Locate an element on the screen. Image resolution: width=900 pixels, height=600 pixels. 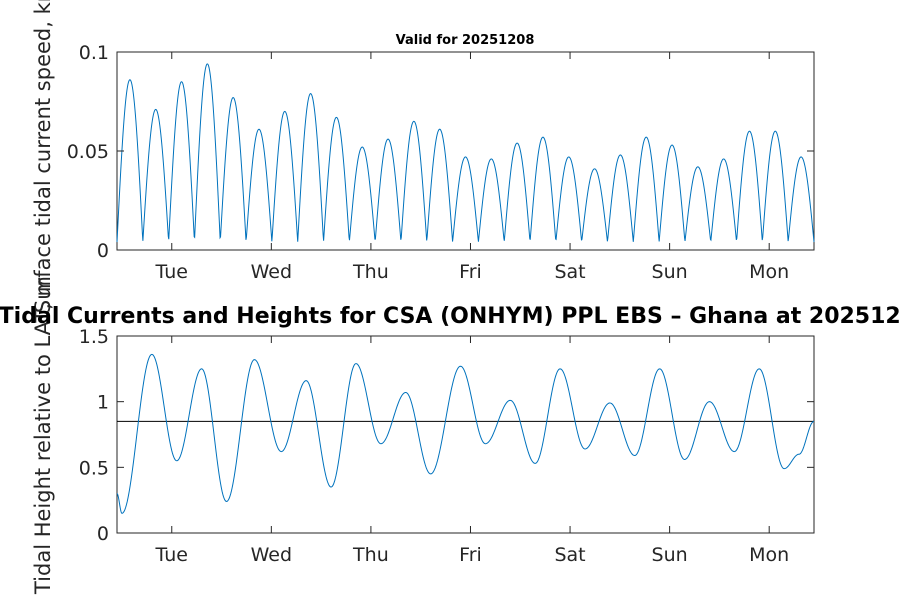
speed-x-tick-label: Sat is located at coordinates (569, 272).